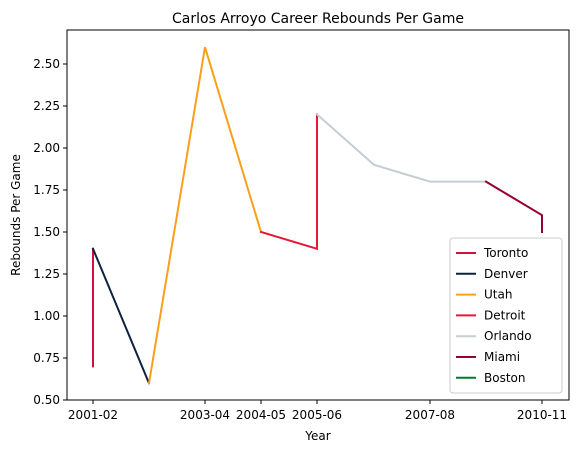 The image size is (579, 453). I want to click on series-line-detroit, so click(288, 182).